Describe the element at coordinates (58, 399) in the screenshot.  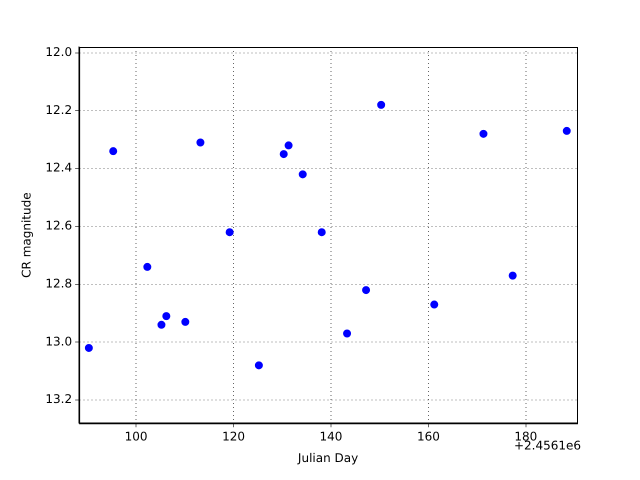
I see `y-tick-label: 13.2` at that location.